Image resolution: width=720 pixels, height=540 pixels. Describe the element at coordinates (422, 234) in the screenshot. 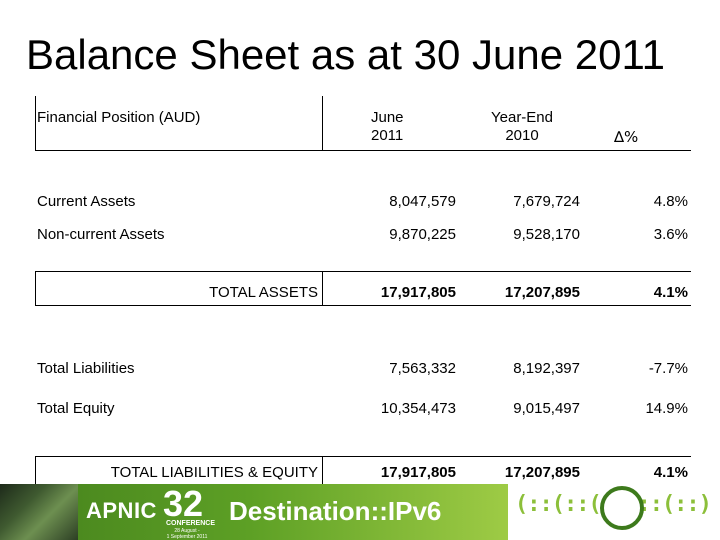

I see `non-current-assets-june-2011: 9,870,225` at that location.